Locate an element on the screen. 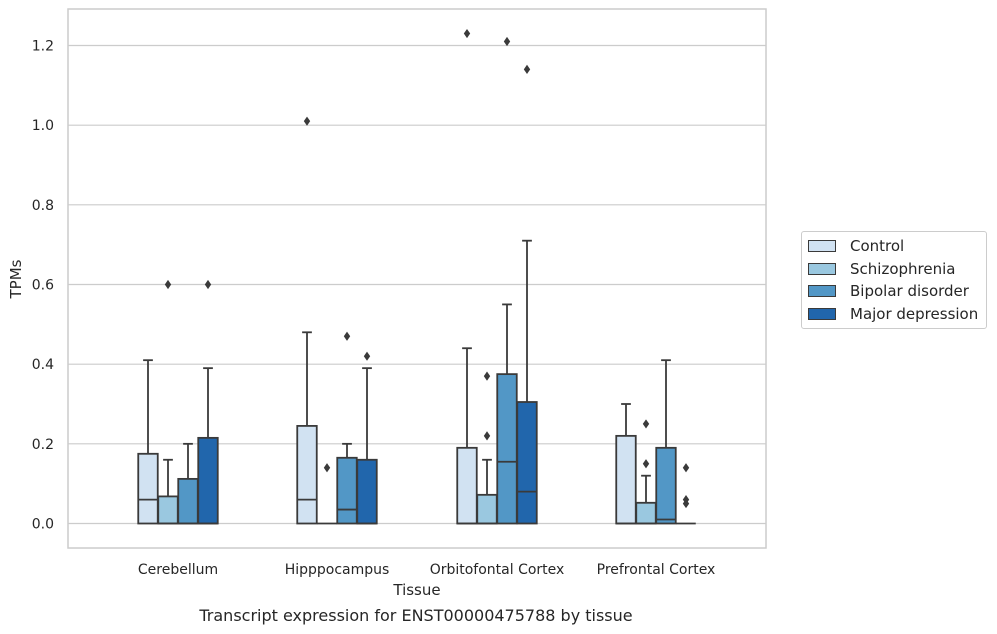  y-tick-label: 0.8 is located at coordinates (43, 206).